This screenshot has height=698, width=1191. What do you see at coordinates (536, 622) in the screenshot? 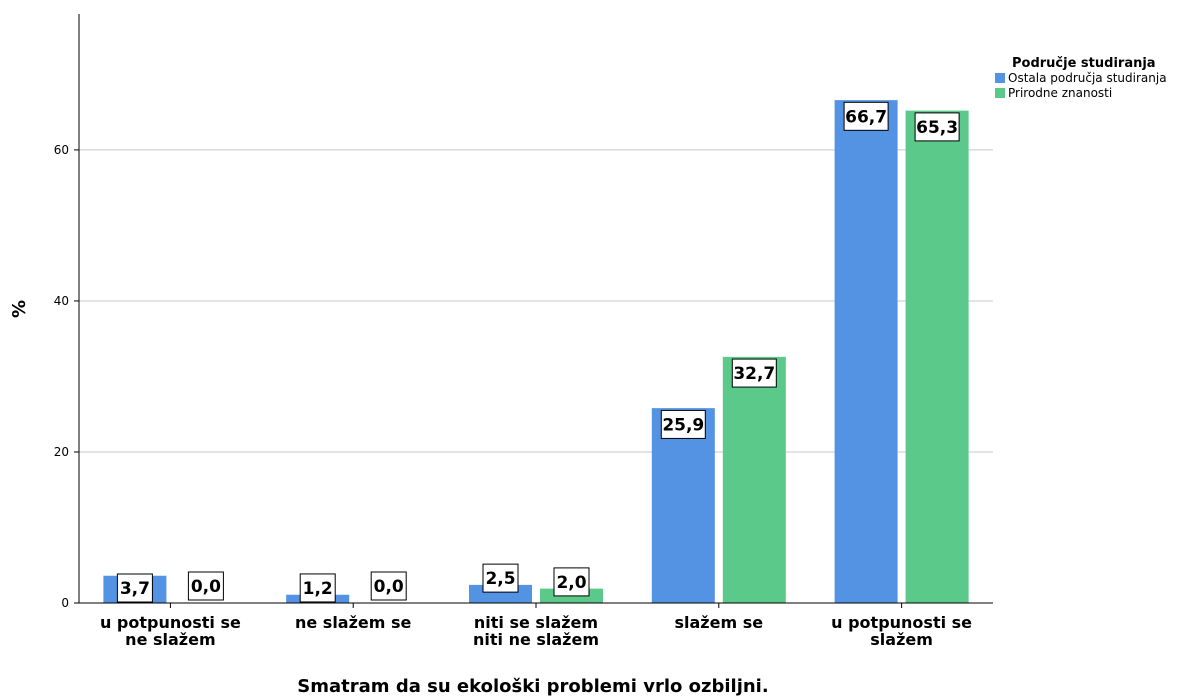
I see `x-tick-label: niti se slažem` at bounding box center [536, 622].